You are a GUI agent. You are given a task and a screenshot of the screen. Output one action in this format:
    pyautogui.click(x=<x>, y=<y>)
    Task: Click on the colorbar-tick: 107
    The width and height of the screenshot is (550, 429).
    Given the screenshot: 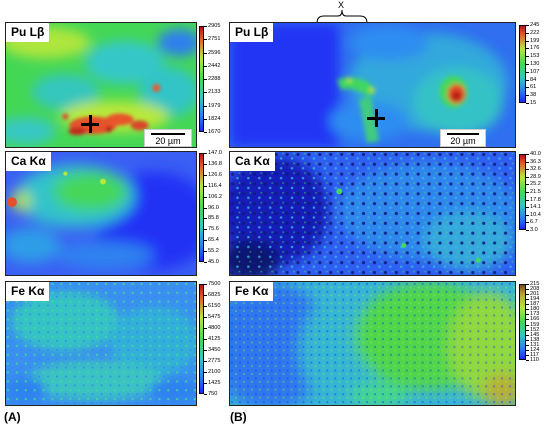 What is the action you would take?
    pyautogui.click(x=532, y=71)
    